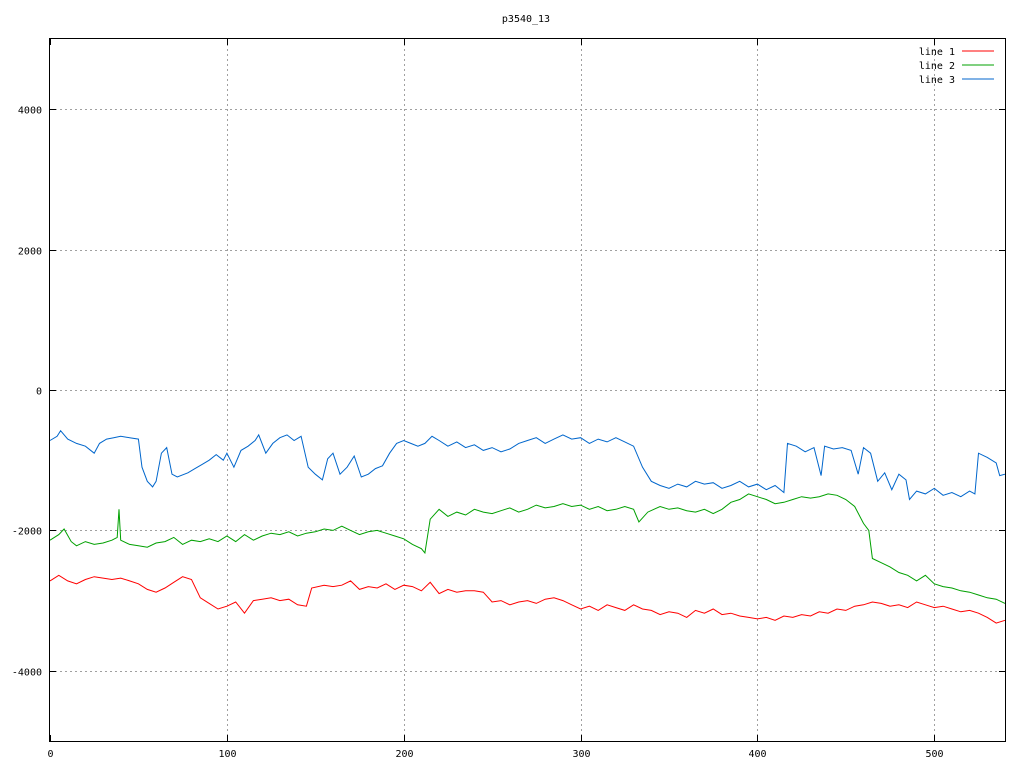 This screenshot has width=1024, height=768. What do you see at coordinates (934, 754) in the screenshot?
I see `x-tick-label: 500` at bounding box center [934, 754].